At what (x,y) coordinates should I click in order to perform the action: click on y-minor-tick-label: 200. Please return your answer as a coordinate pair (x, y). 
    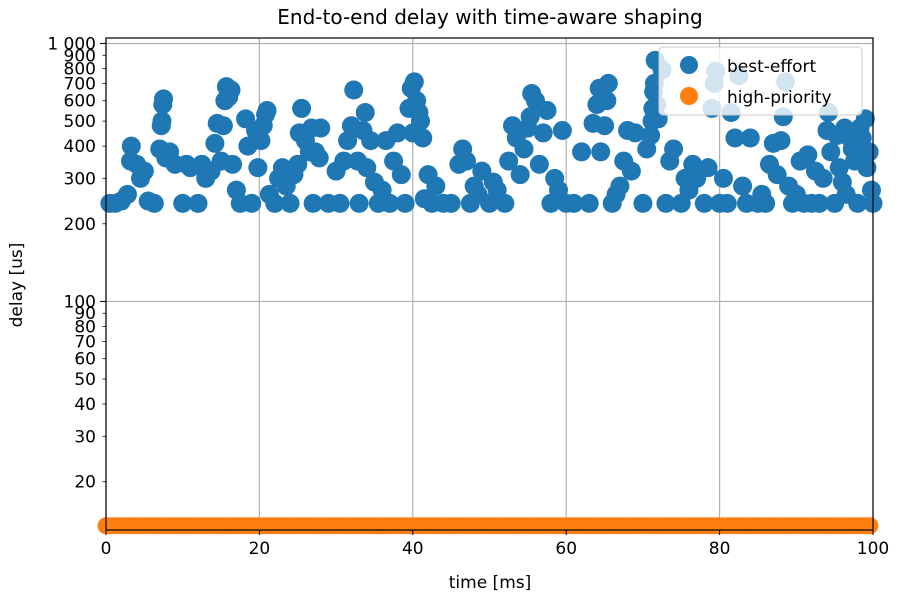
    Looking at the image, I should click on (80, 225).